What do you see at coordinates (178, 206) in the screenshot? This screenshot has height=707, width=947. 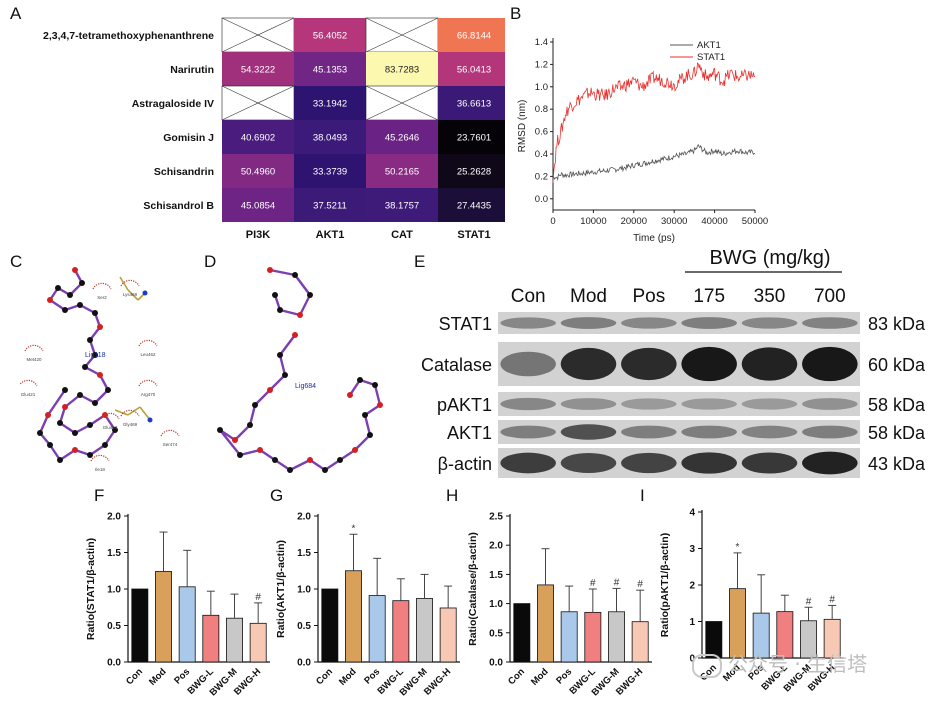 I see `heatmap-row-label: Schisandrol B` at bounding box center [178, 206].